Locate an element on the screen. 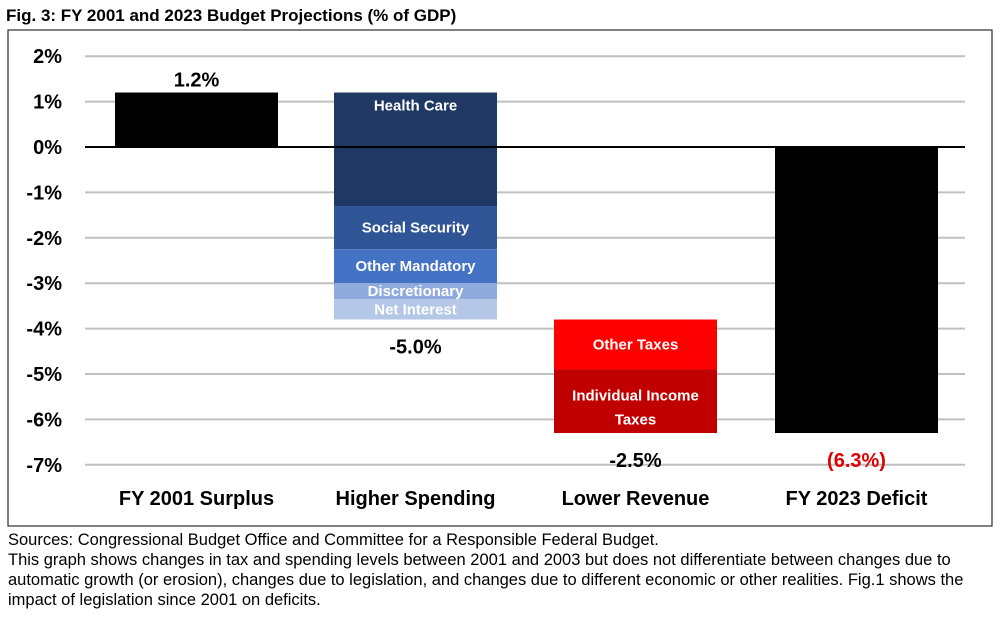 The image size is (999, 619). y-tick-label: -4% is located at coordinates (44, 330).